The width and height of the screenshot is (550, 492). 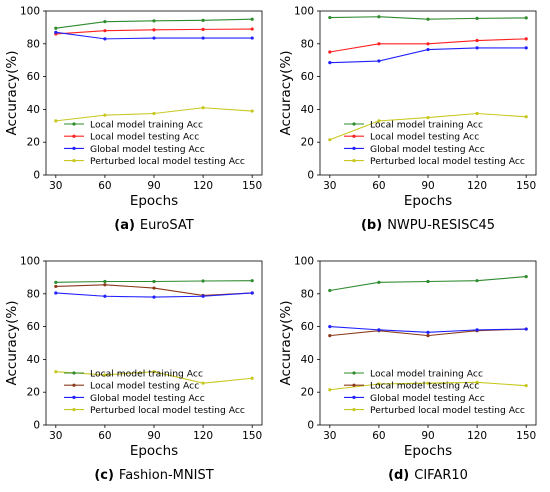 What do you see at coordinates (124, 225) in the screenshot?
I see `caption-label: (a)` at bounding box center [124, 225].